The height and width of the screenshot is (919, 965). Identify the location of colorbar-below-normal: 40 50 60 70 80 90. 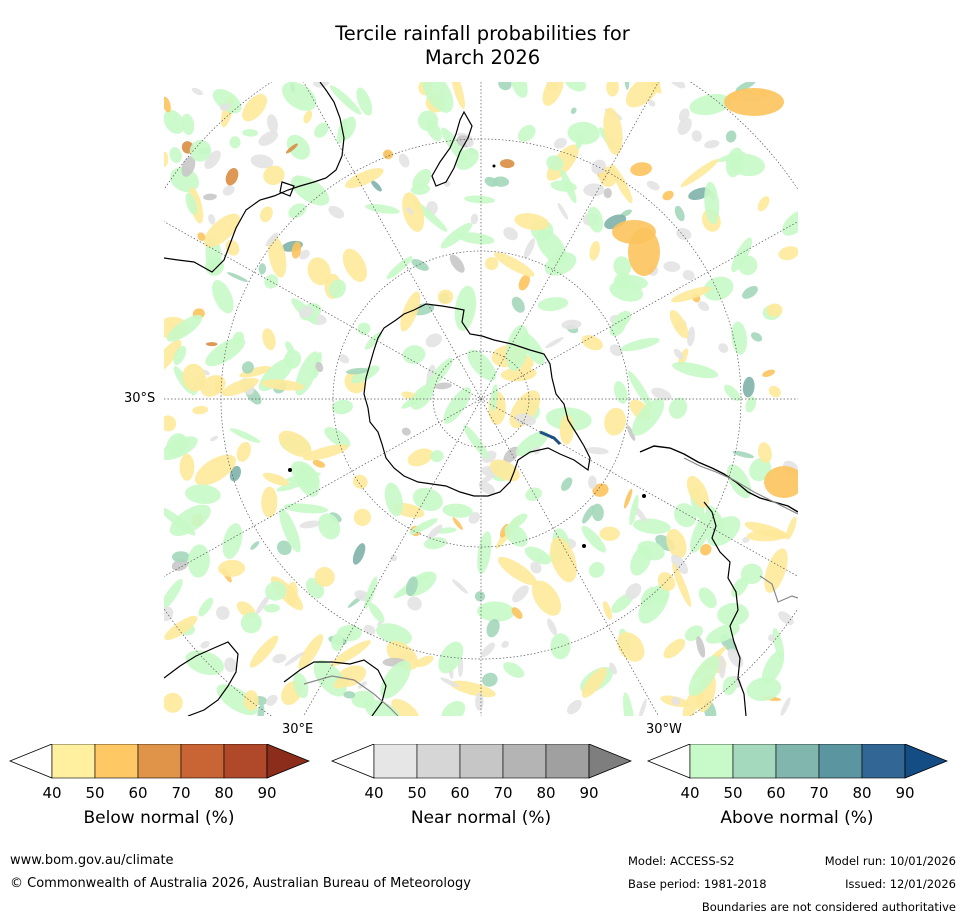
(159, 773).